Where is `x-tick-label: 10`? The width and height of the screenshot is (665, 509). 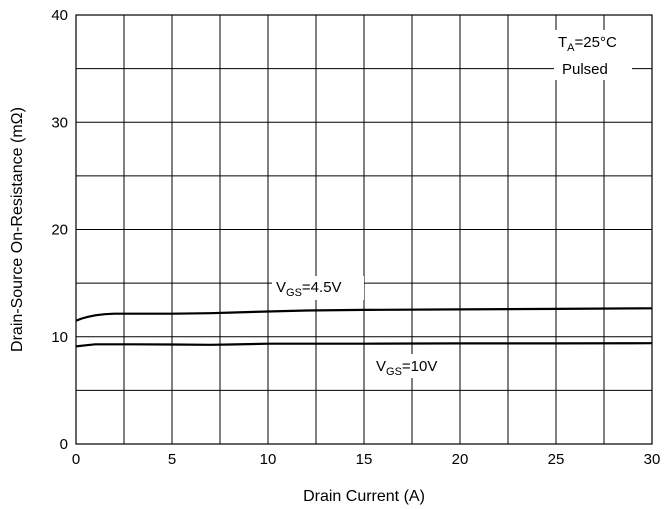
x-tick-label: 10 is located at coordinates (268, 459).